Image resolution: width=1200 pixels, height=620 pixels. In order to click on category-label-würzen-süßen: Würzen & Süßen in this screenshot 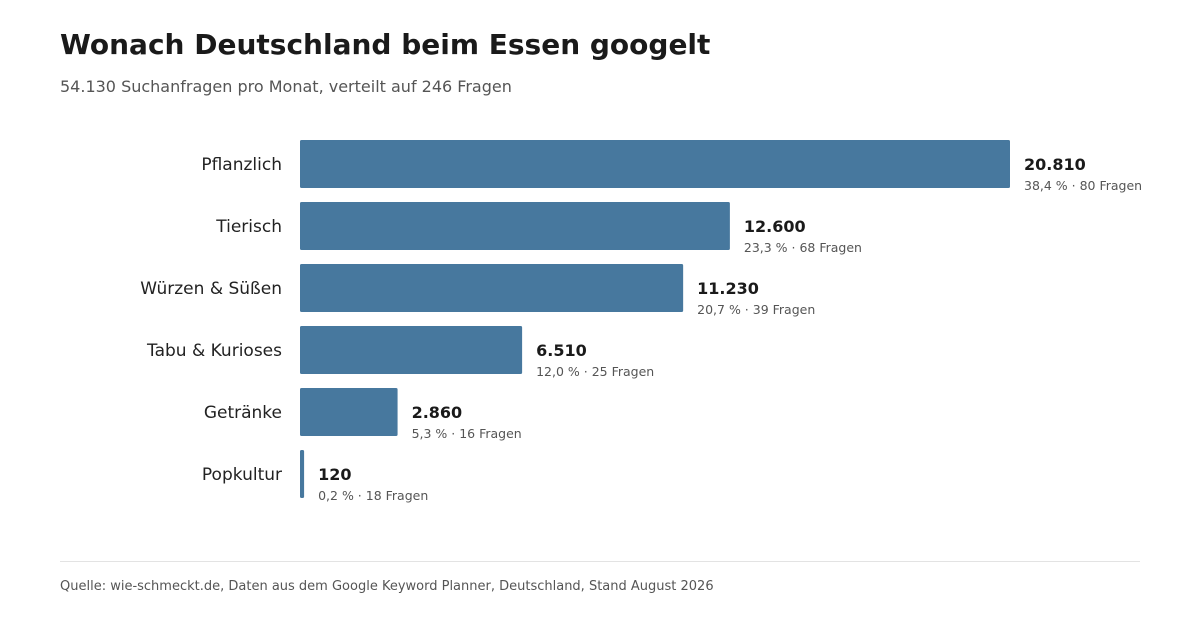, I will do `click(211, 289)`.